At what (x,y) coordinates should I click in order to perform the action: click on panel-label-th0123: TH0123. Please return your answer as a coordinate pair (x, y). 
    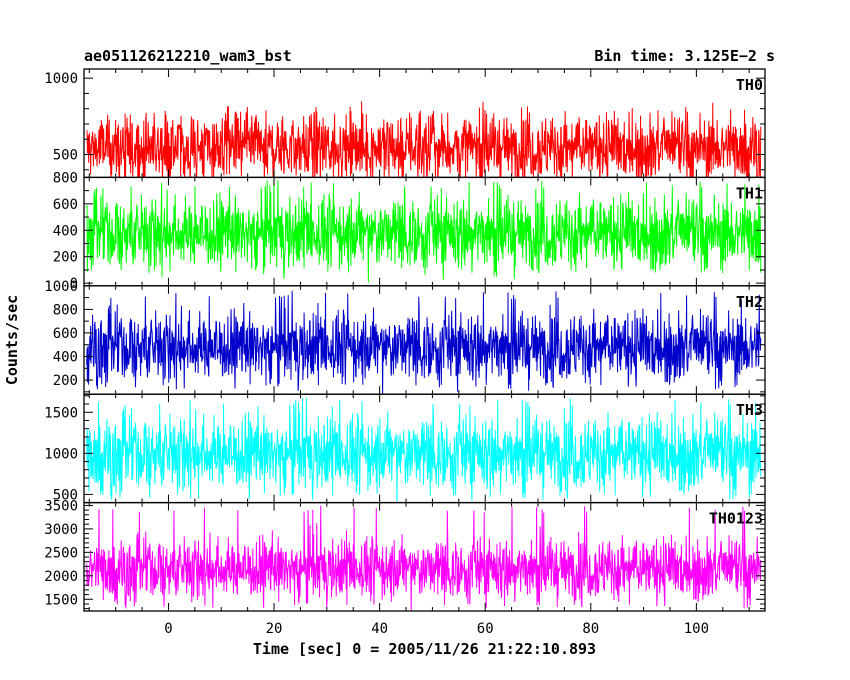
    Looking at the image, I should click on (736, 519).